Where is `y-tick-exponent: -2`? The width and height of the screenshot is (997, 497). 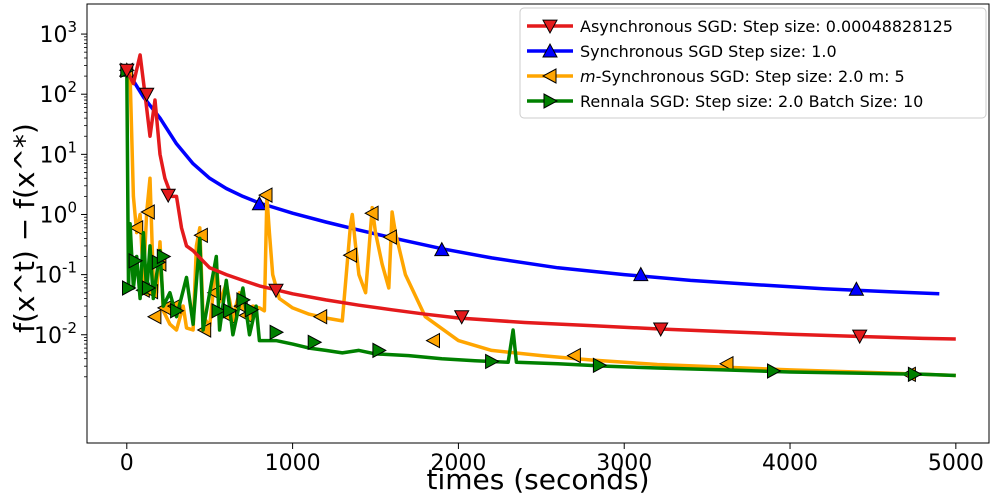
y-tick-exponent: -2 is located at coordinates (69, 328).